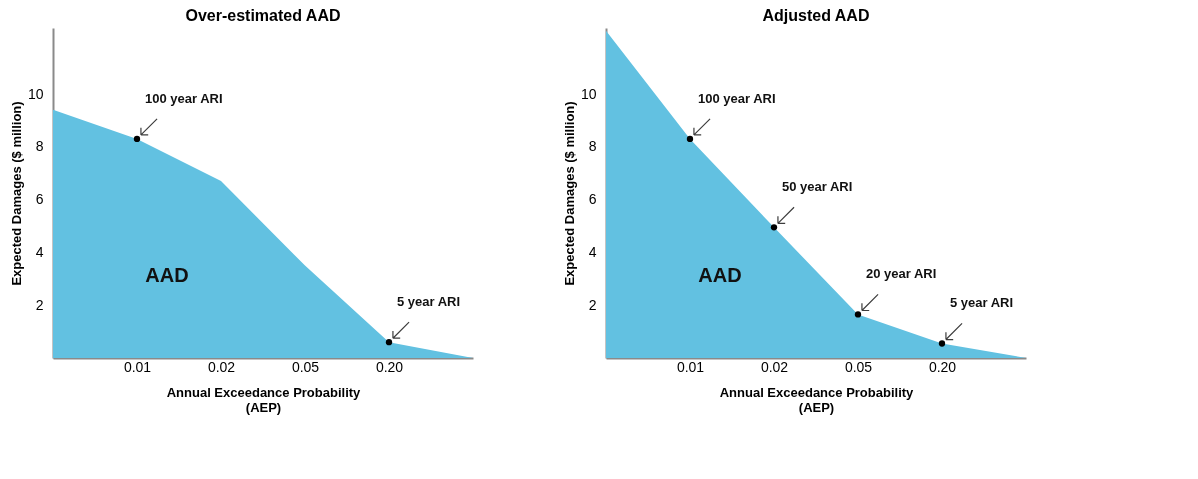 The height and width of the screenshot is (479, 1198). Describe the element at coordinates (816, 15) in the screenshot. I see `chart-title: Adjusted AAD` at that location.